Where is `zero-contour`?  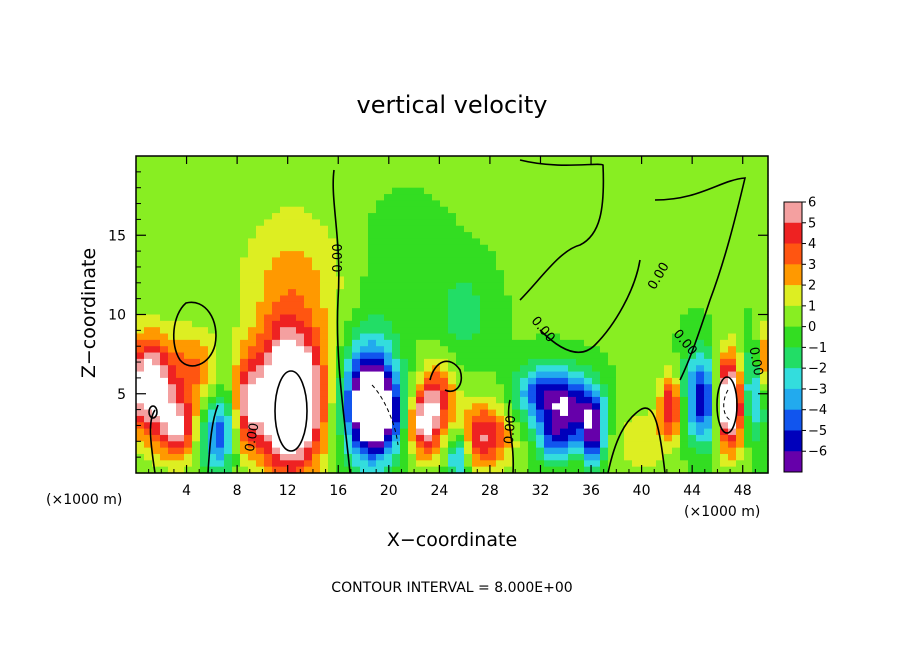
zero-contour is located at coordinates (446, 376).